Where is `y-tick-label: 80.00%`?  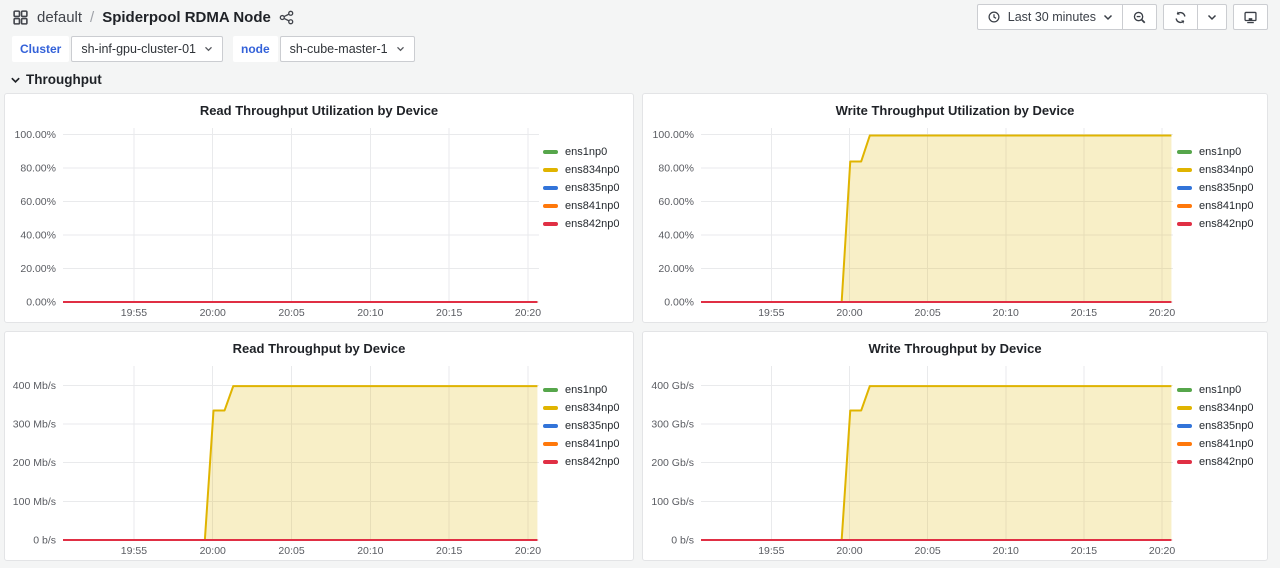
y-tick-label: 80.00% is located at coordinates (676, 169).